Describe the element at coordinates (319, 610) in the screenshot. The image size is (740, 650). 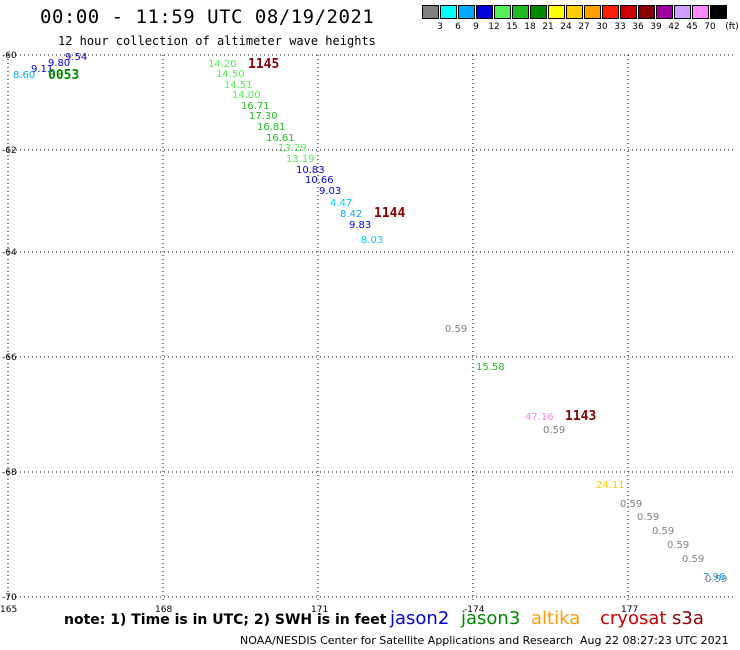
I see `longitude-label: 171` at that location.